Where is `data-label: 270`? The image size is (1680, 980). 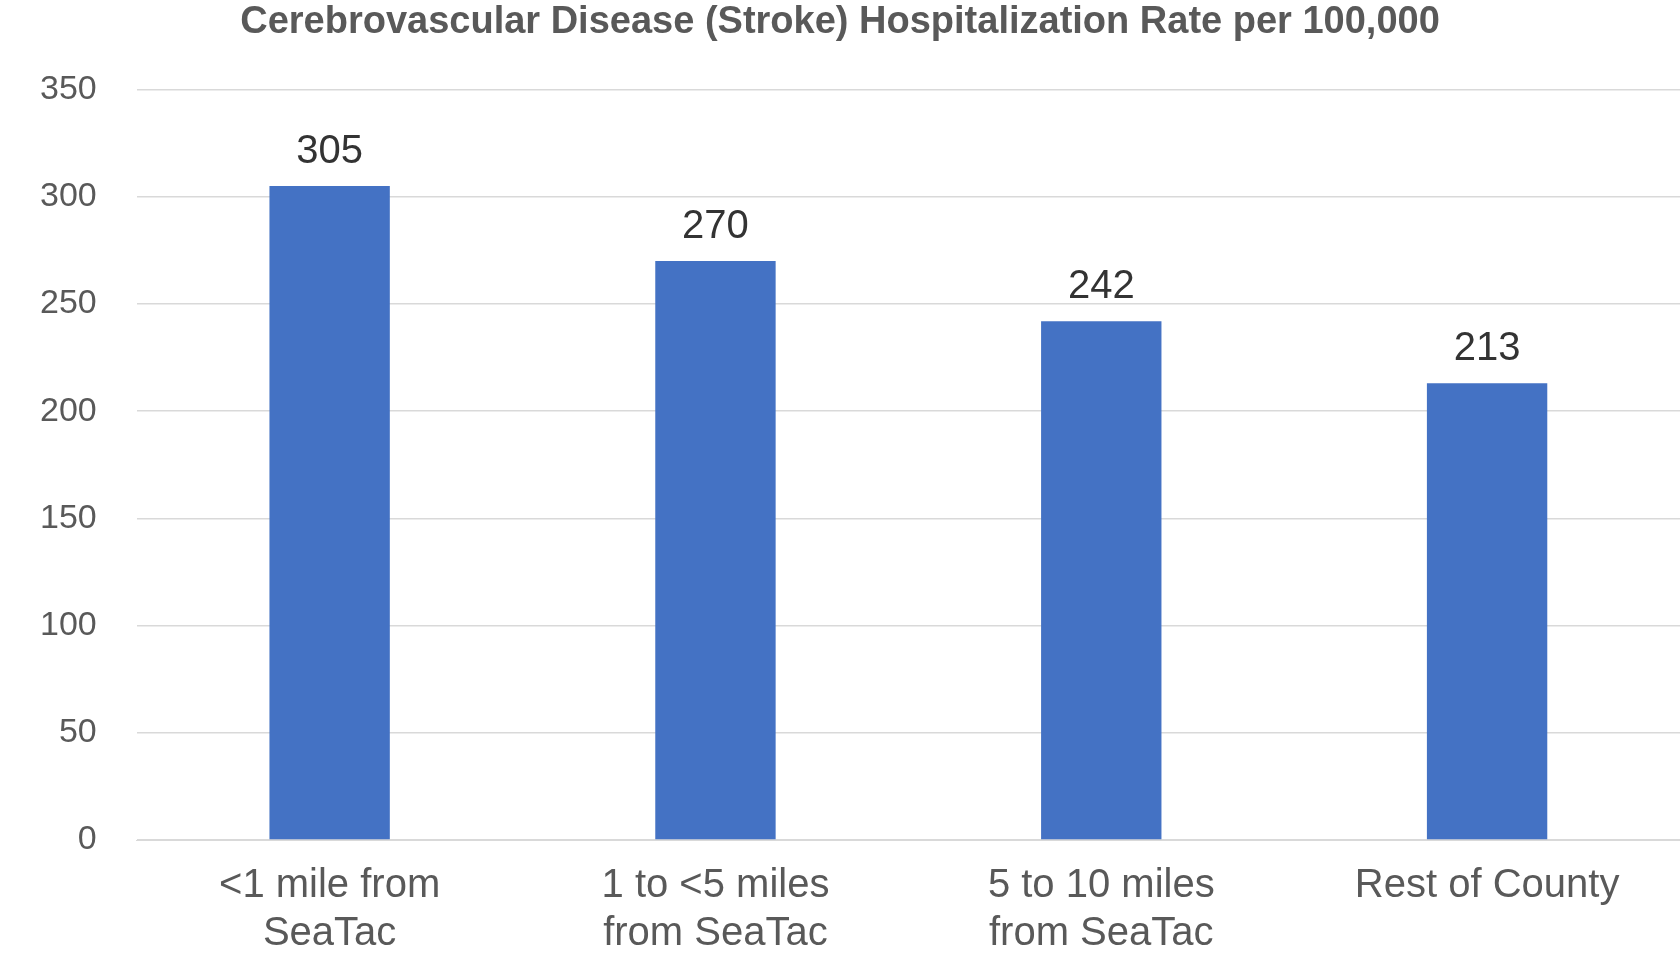 data-label: 270 is located at coordinates (715, 224).